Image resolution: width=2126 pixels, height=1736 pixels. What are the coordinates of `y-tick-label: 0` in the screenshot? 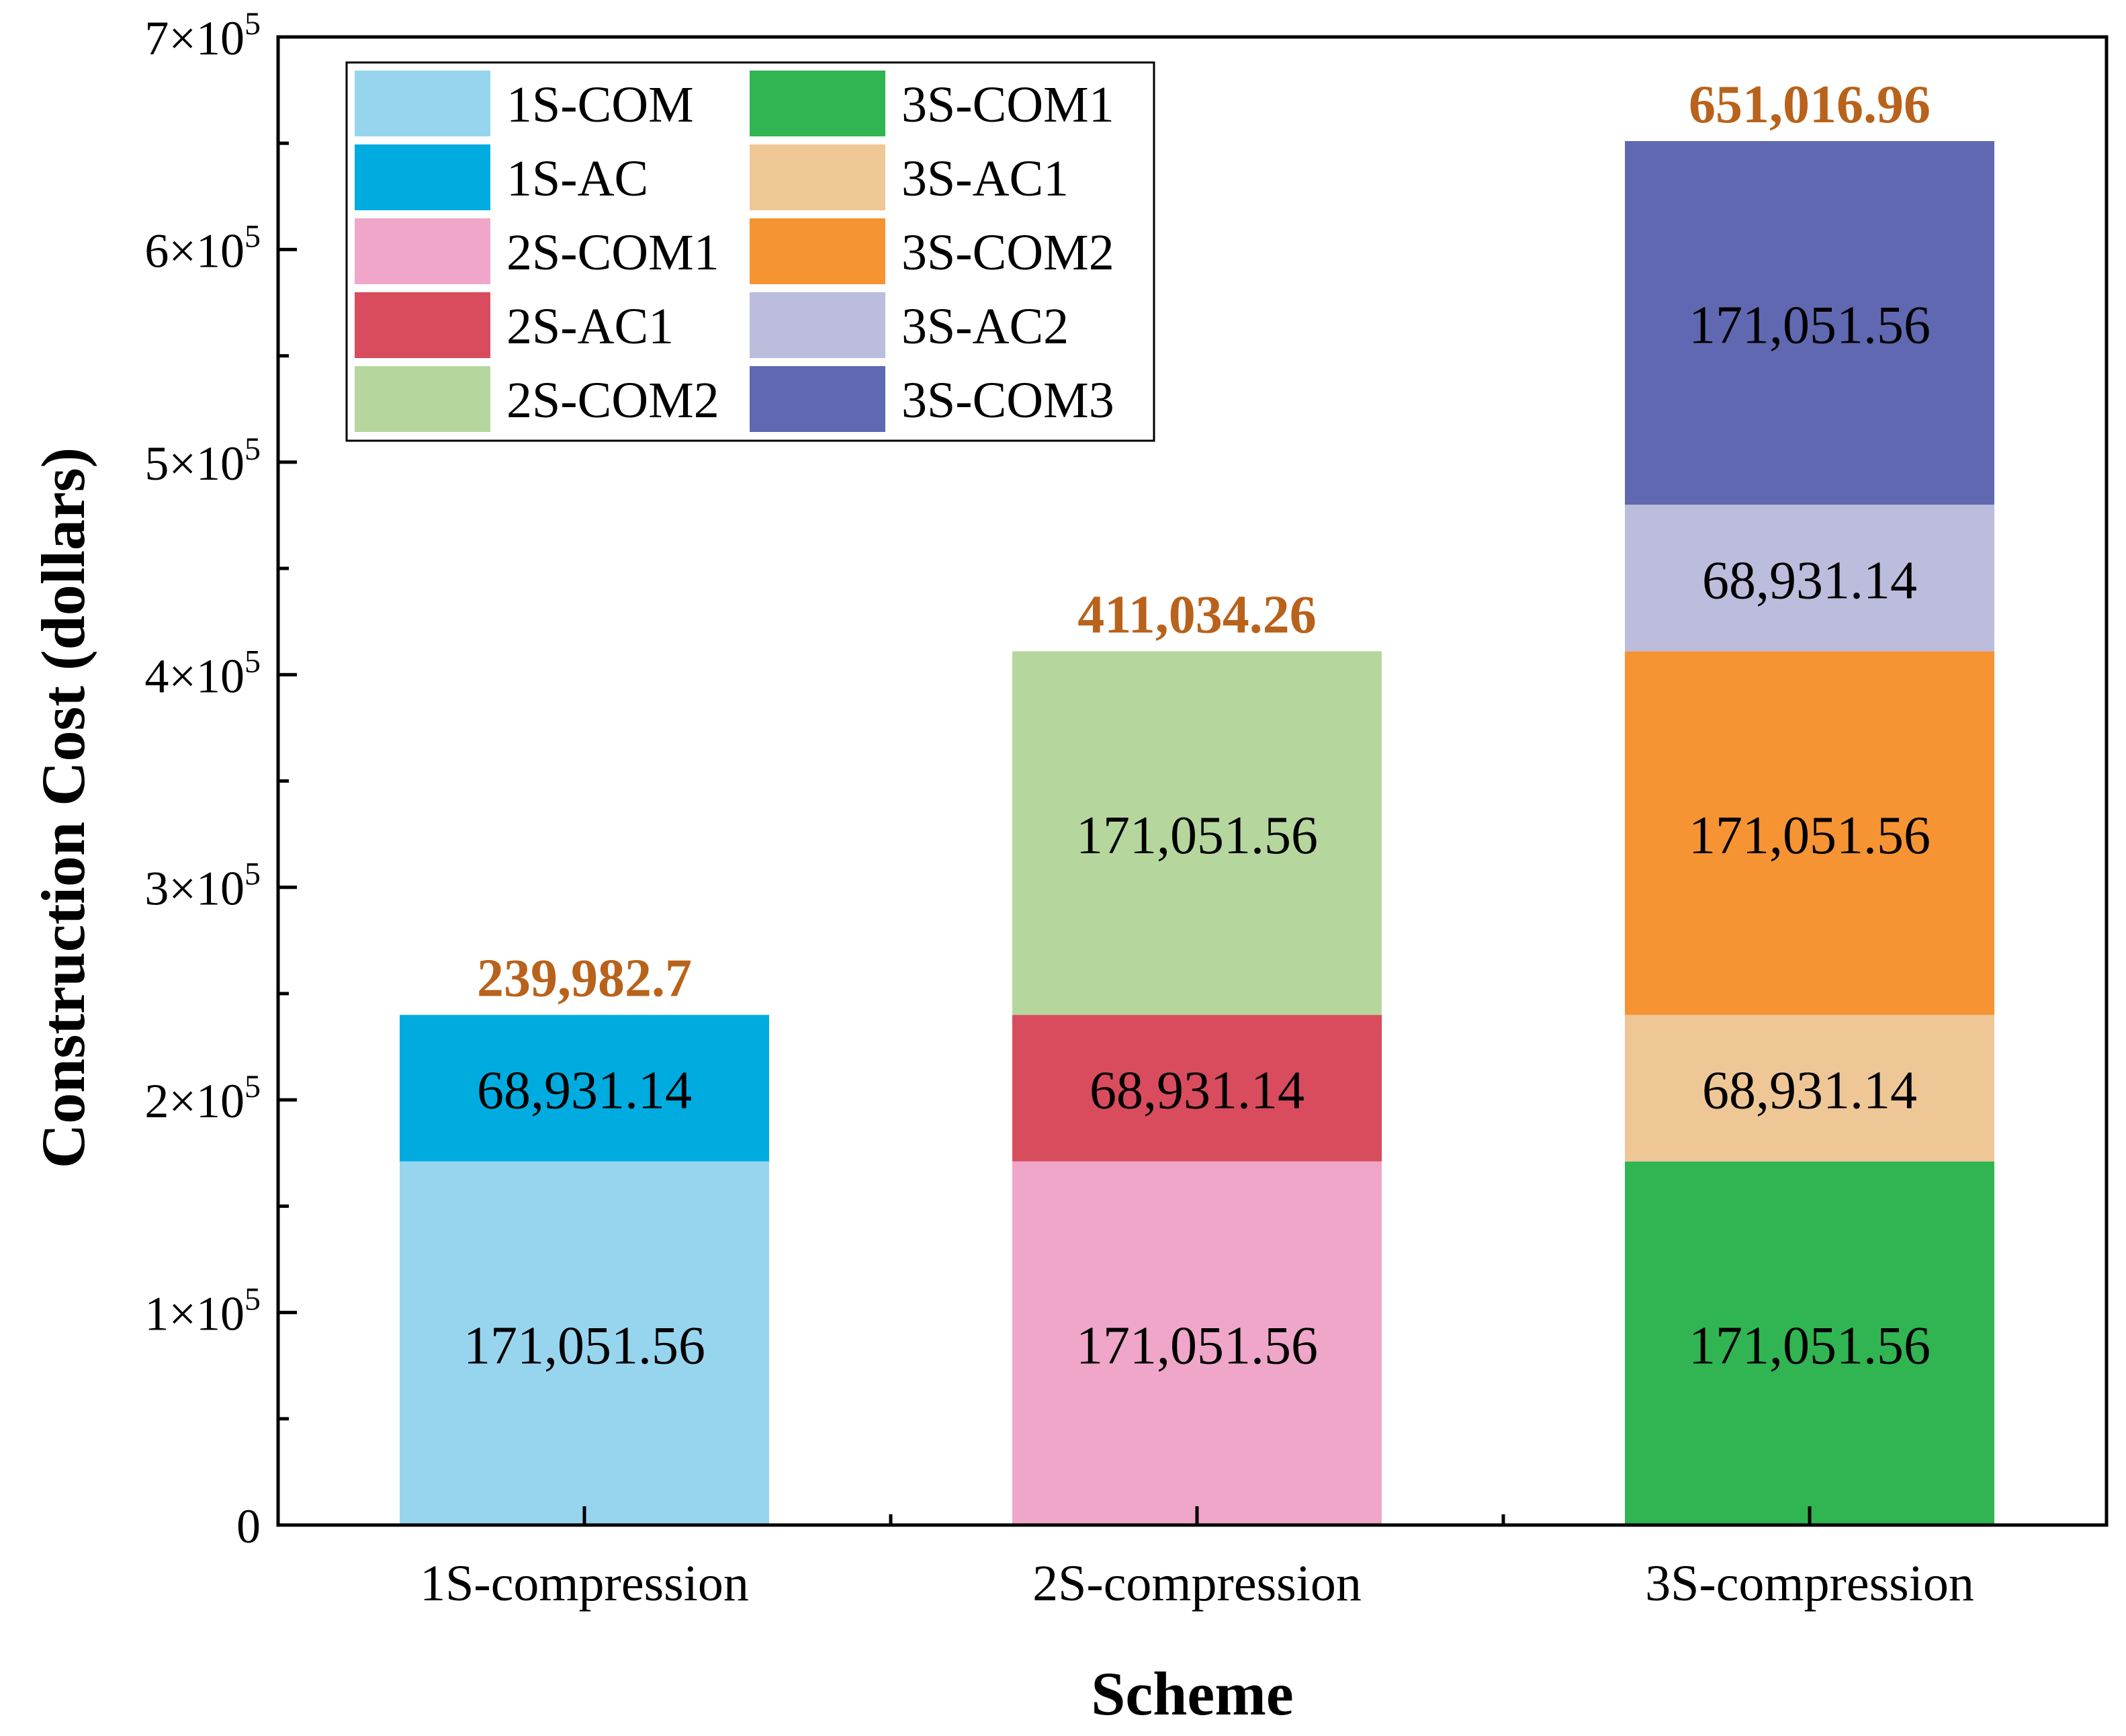 It's located at (248, 1526).